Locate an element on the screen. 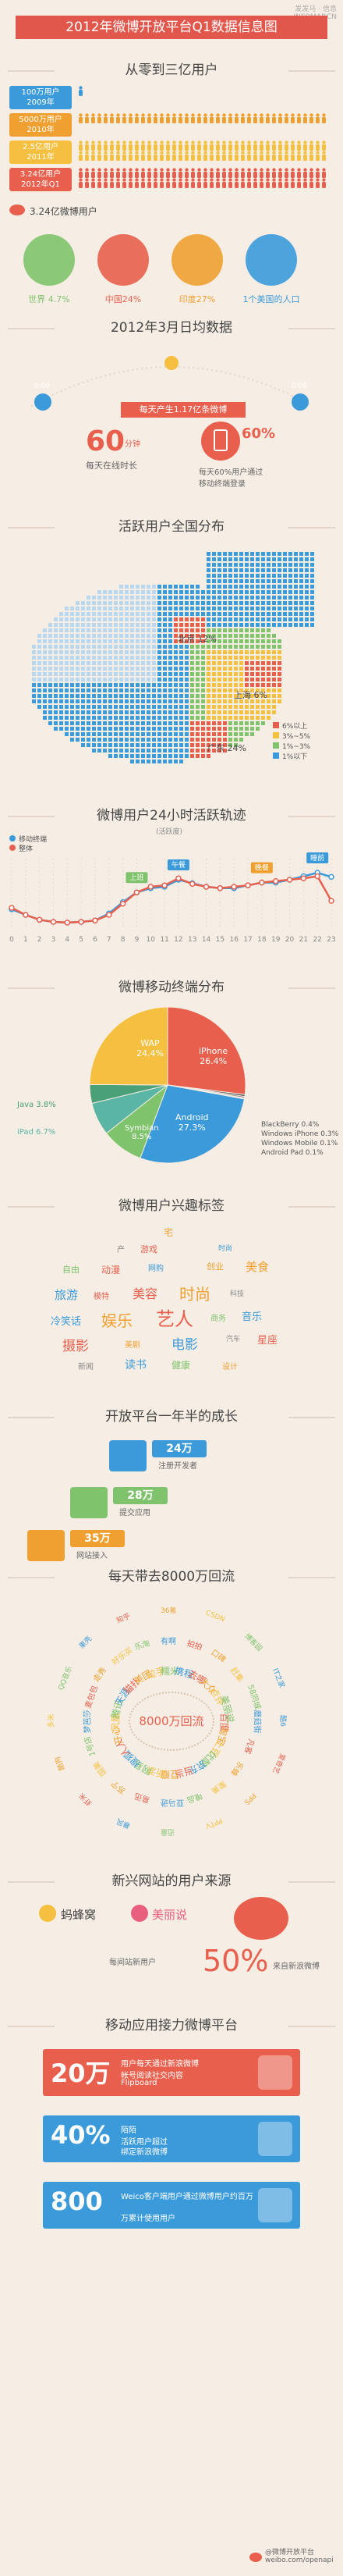  interest-tag: 宅 is located at coordinates (169, 1232).